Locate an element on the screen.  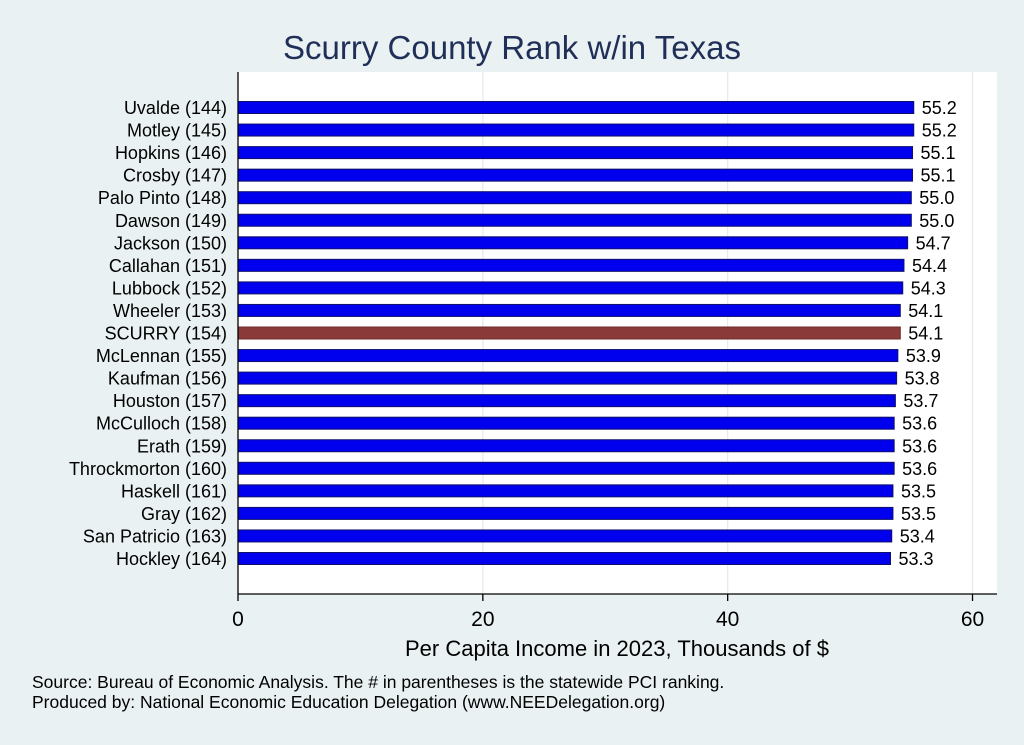
category-label: Palo Pinto (148) is located at coordinates (162, 198).